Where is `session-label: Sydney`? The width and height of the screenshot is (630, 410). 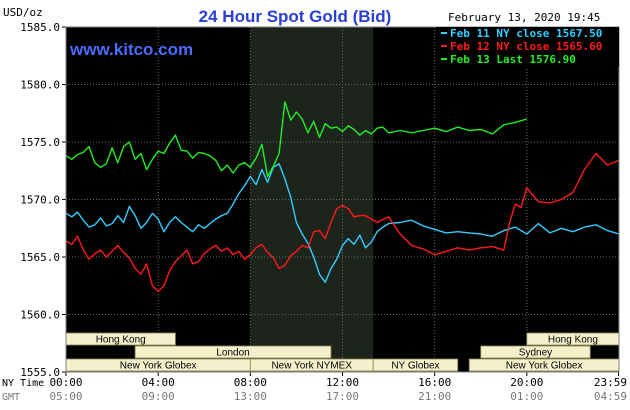
session-label: Sydney is located at coordinates (535, 353).